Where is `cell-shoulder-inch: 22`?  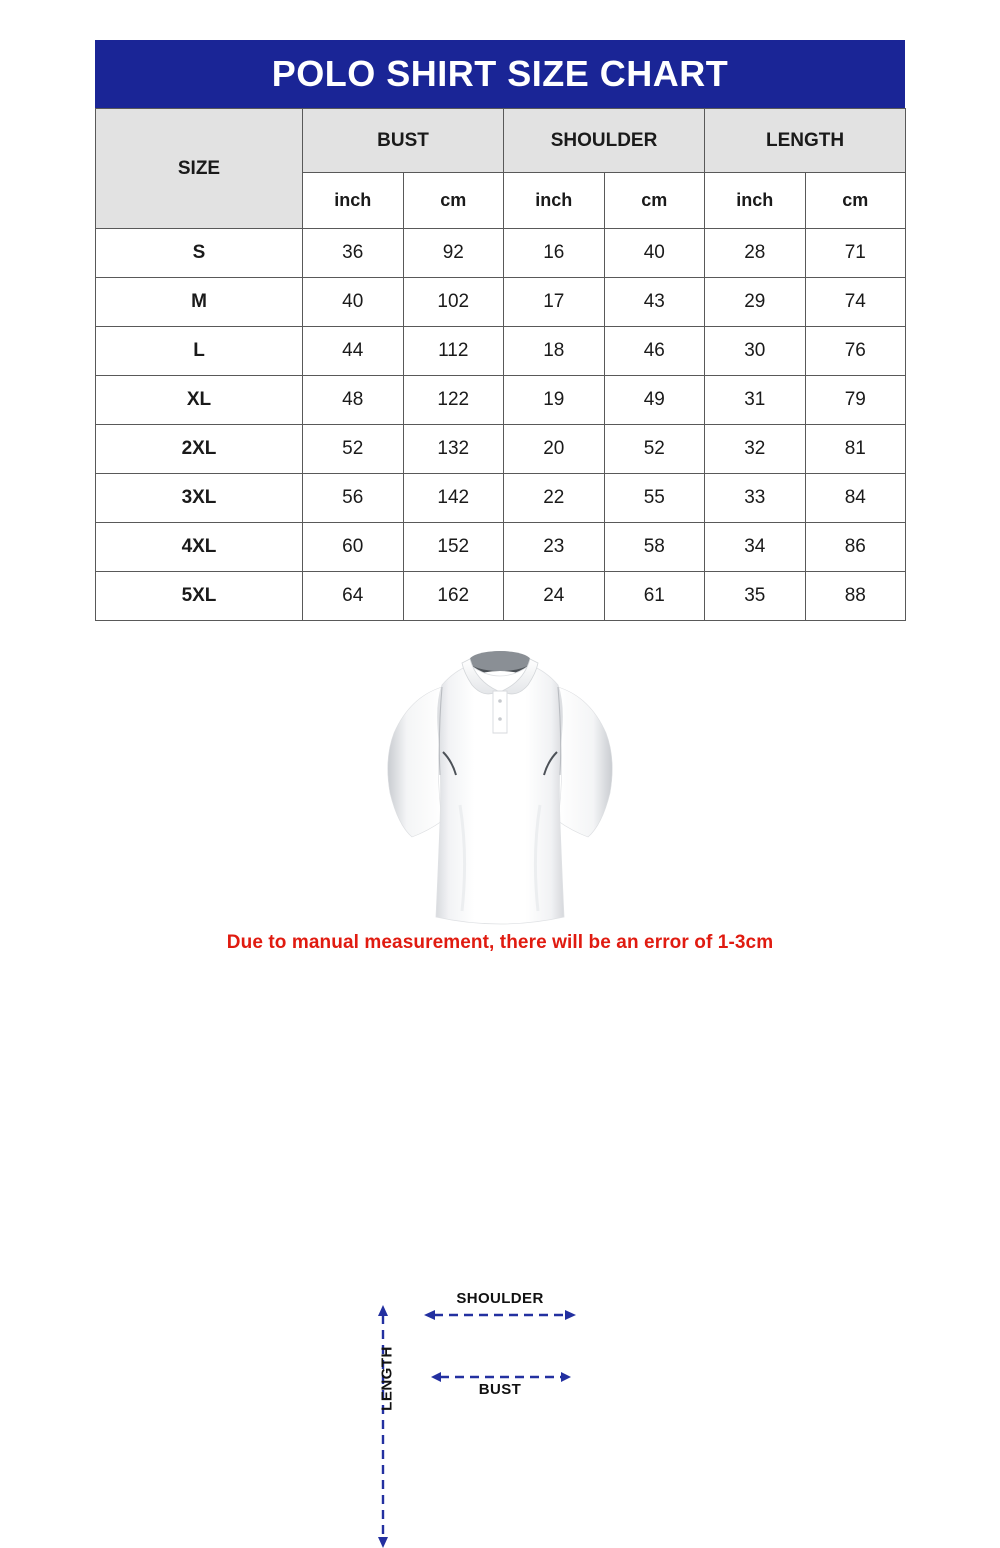
cell-shoulder-inch: 22 is located at coordinates (554, 498).